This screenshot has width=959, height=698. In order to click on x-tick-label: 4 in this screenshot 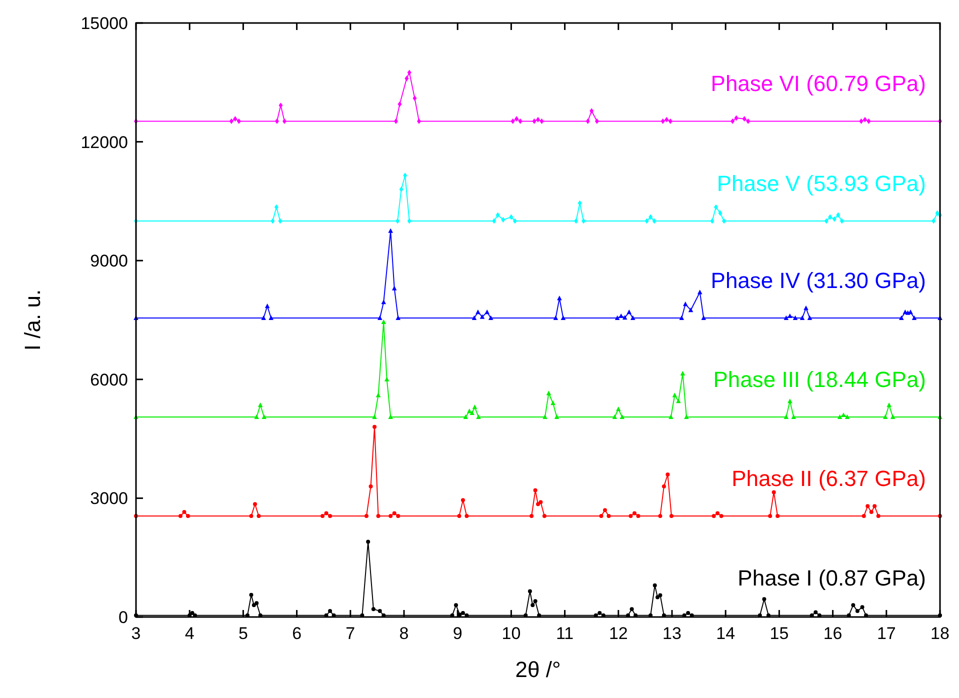, I will do `click(189, 633)`.